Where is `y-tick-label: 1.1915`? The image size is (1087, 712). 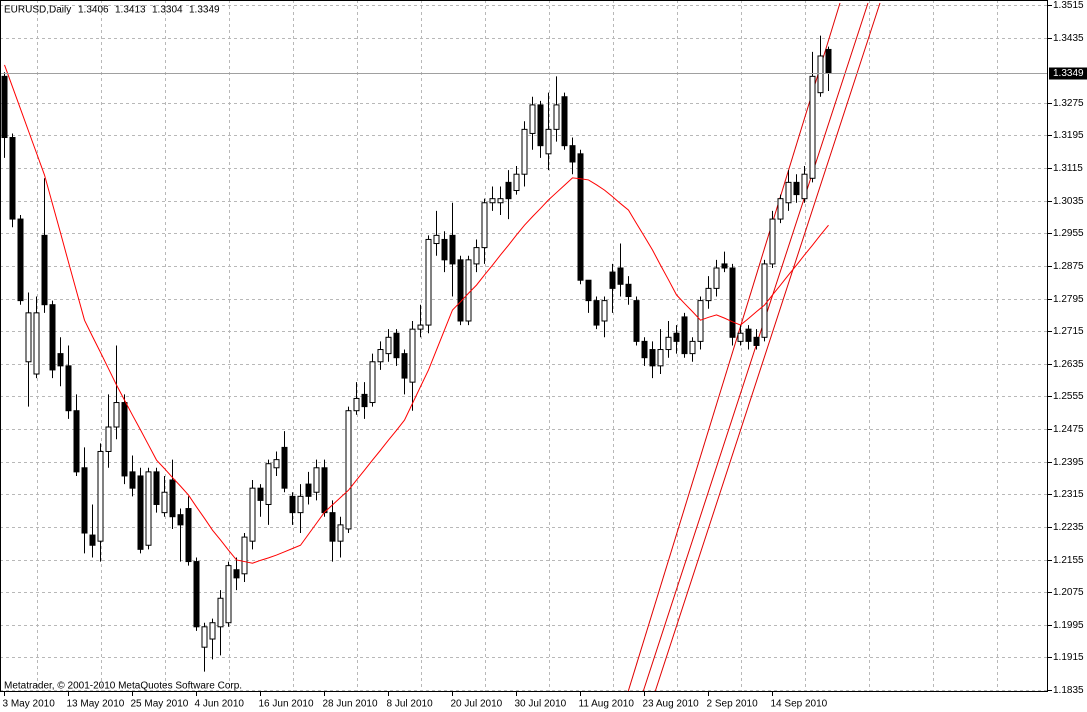 y-tick-label: 1.1915 is located at coordinates (1068, 657).